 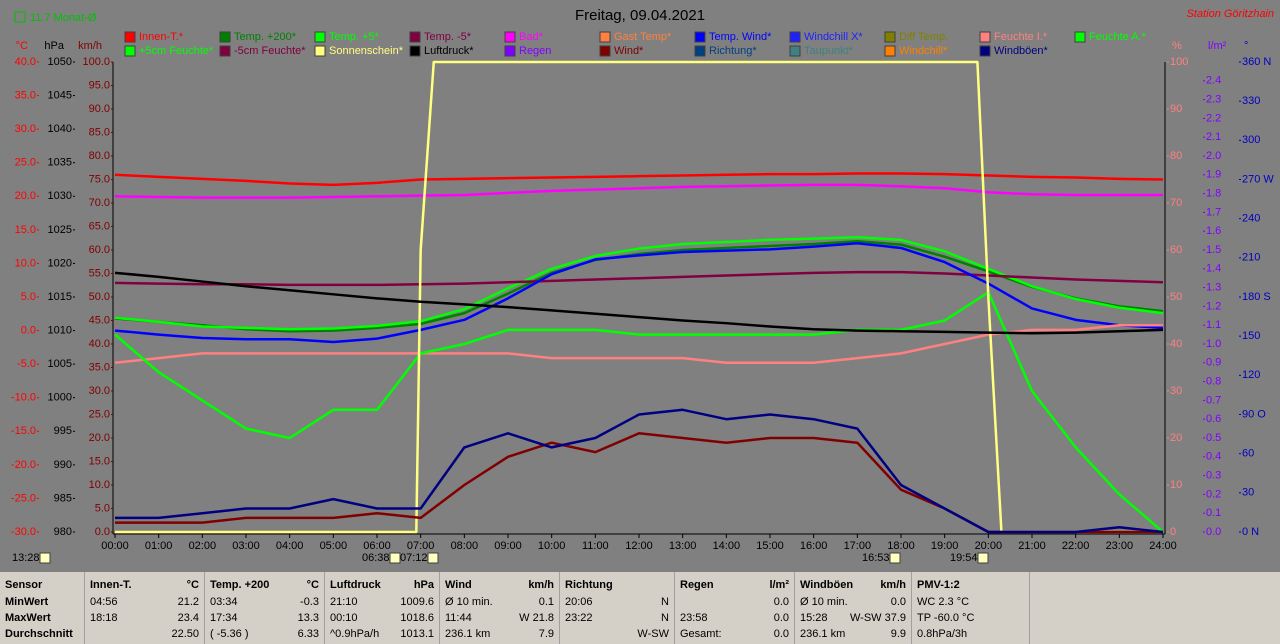 What do you see at coordinates (224, 618) in the screenshot?
I see `cell-text: 17:34` at bounding box center [224, 618].